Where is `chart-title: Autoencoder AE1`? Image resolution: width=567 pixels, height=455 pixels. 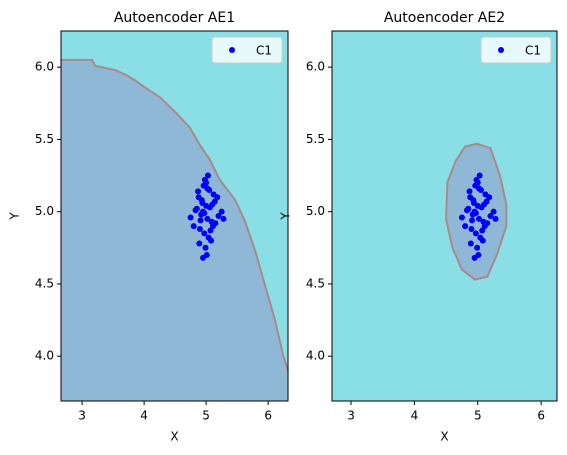 chart-title: Autoencoder AE1 is located at coordinates (174, 18).